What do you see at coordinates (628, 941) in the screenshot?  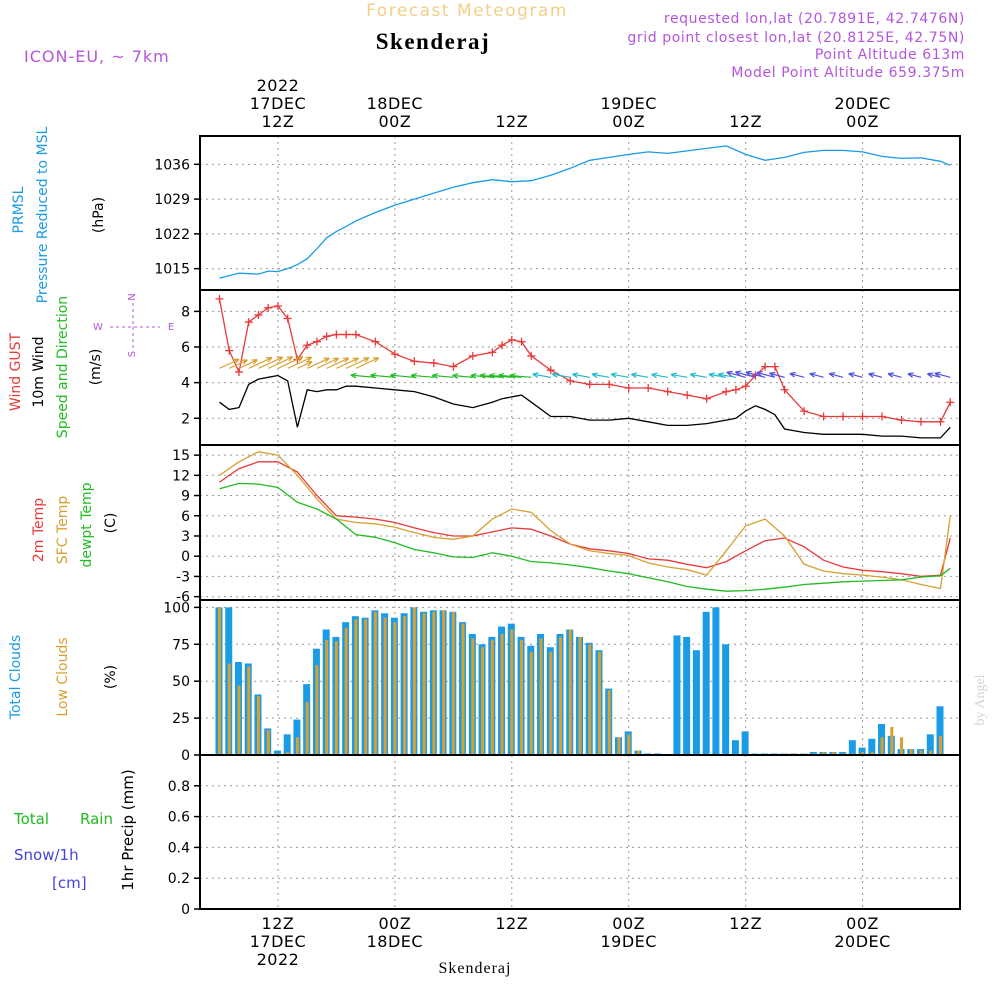 I see `bottom-tick-date: 19DEC` at bounding box center [628, 941].